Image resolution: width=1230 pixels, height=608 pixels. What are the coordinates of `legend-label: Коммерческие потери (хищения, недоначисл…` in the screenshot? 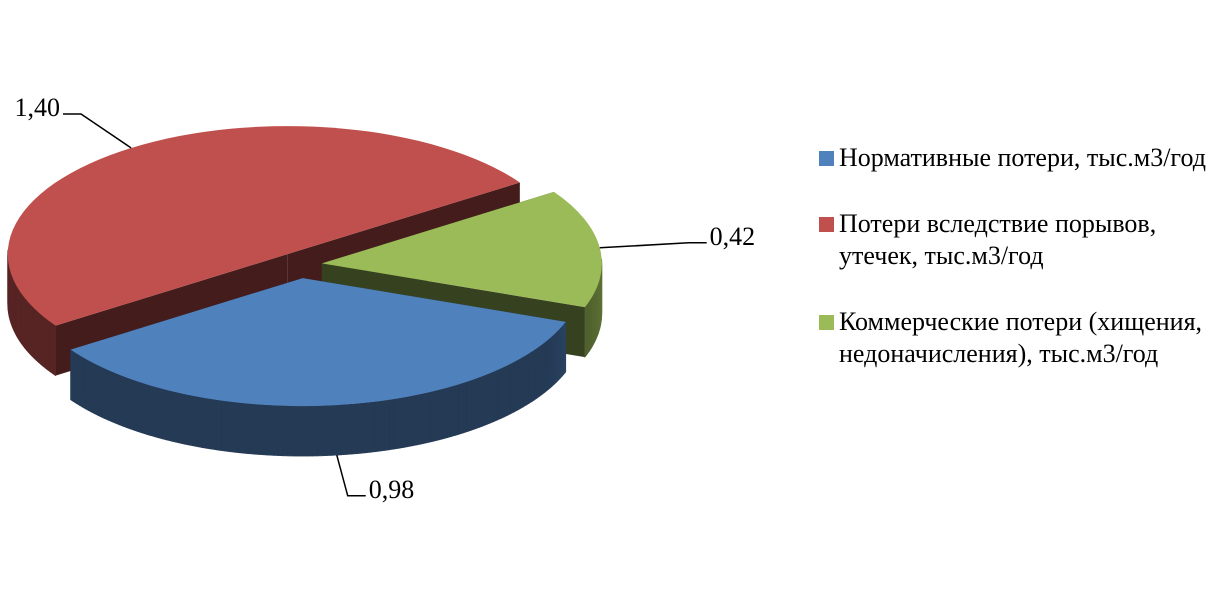 It's located at (1021, 337).